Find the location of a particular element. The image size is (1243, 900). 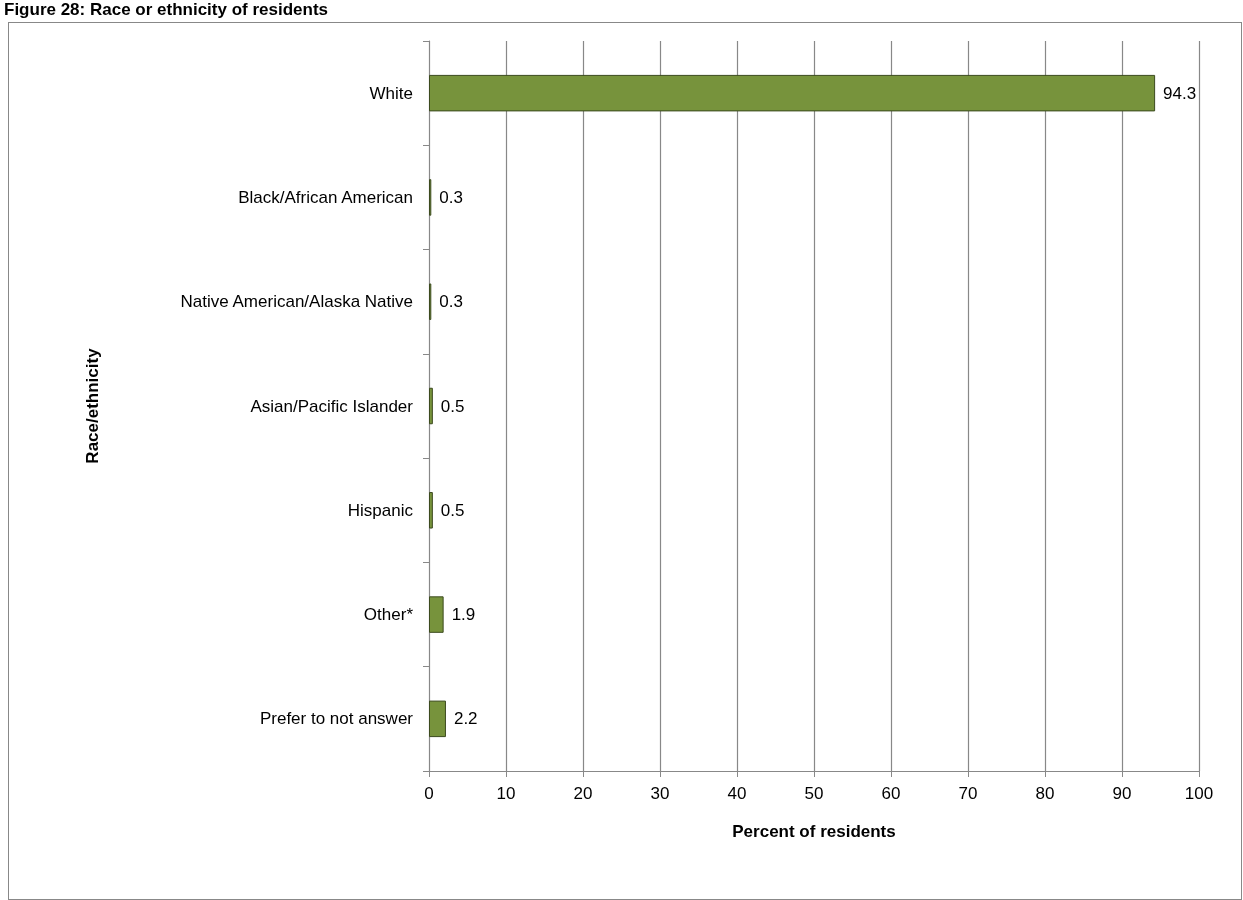

x-tick-label: 10 is located at coordinates (506, 793).